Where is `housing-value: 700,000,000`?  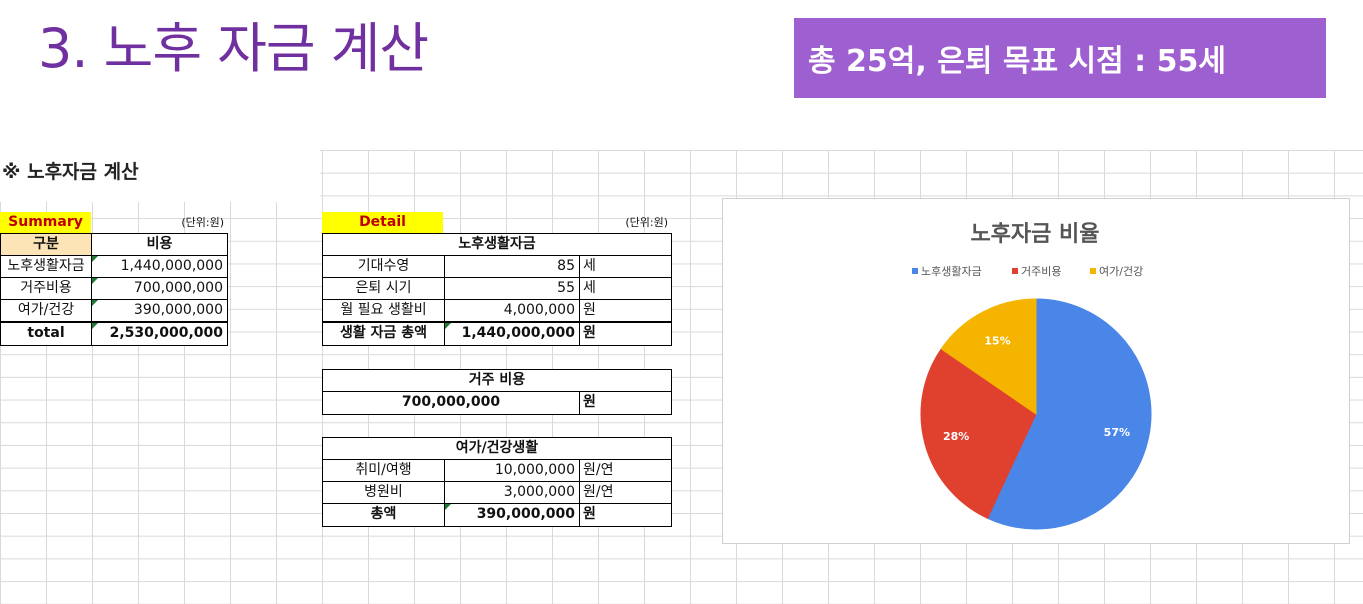
housing-value: 700,000,000 is located at coordinates (451, 403).